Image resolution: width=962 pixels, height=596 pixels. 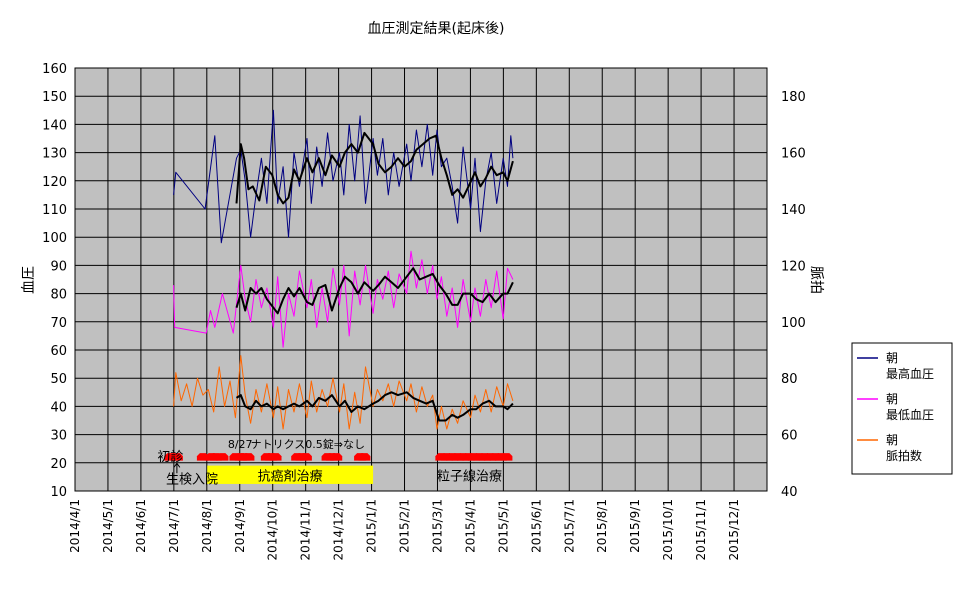 What do you see at coordinates (58, 436) in the screenshot?
I see `y-left-tick-label: 30` at bounding box center [58, 436].